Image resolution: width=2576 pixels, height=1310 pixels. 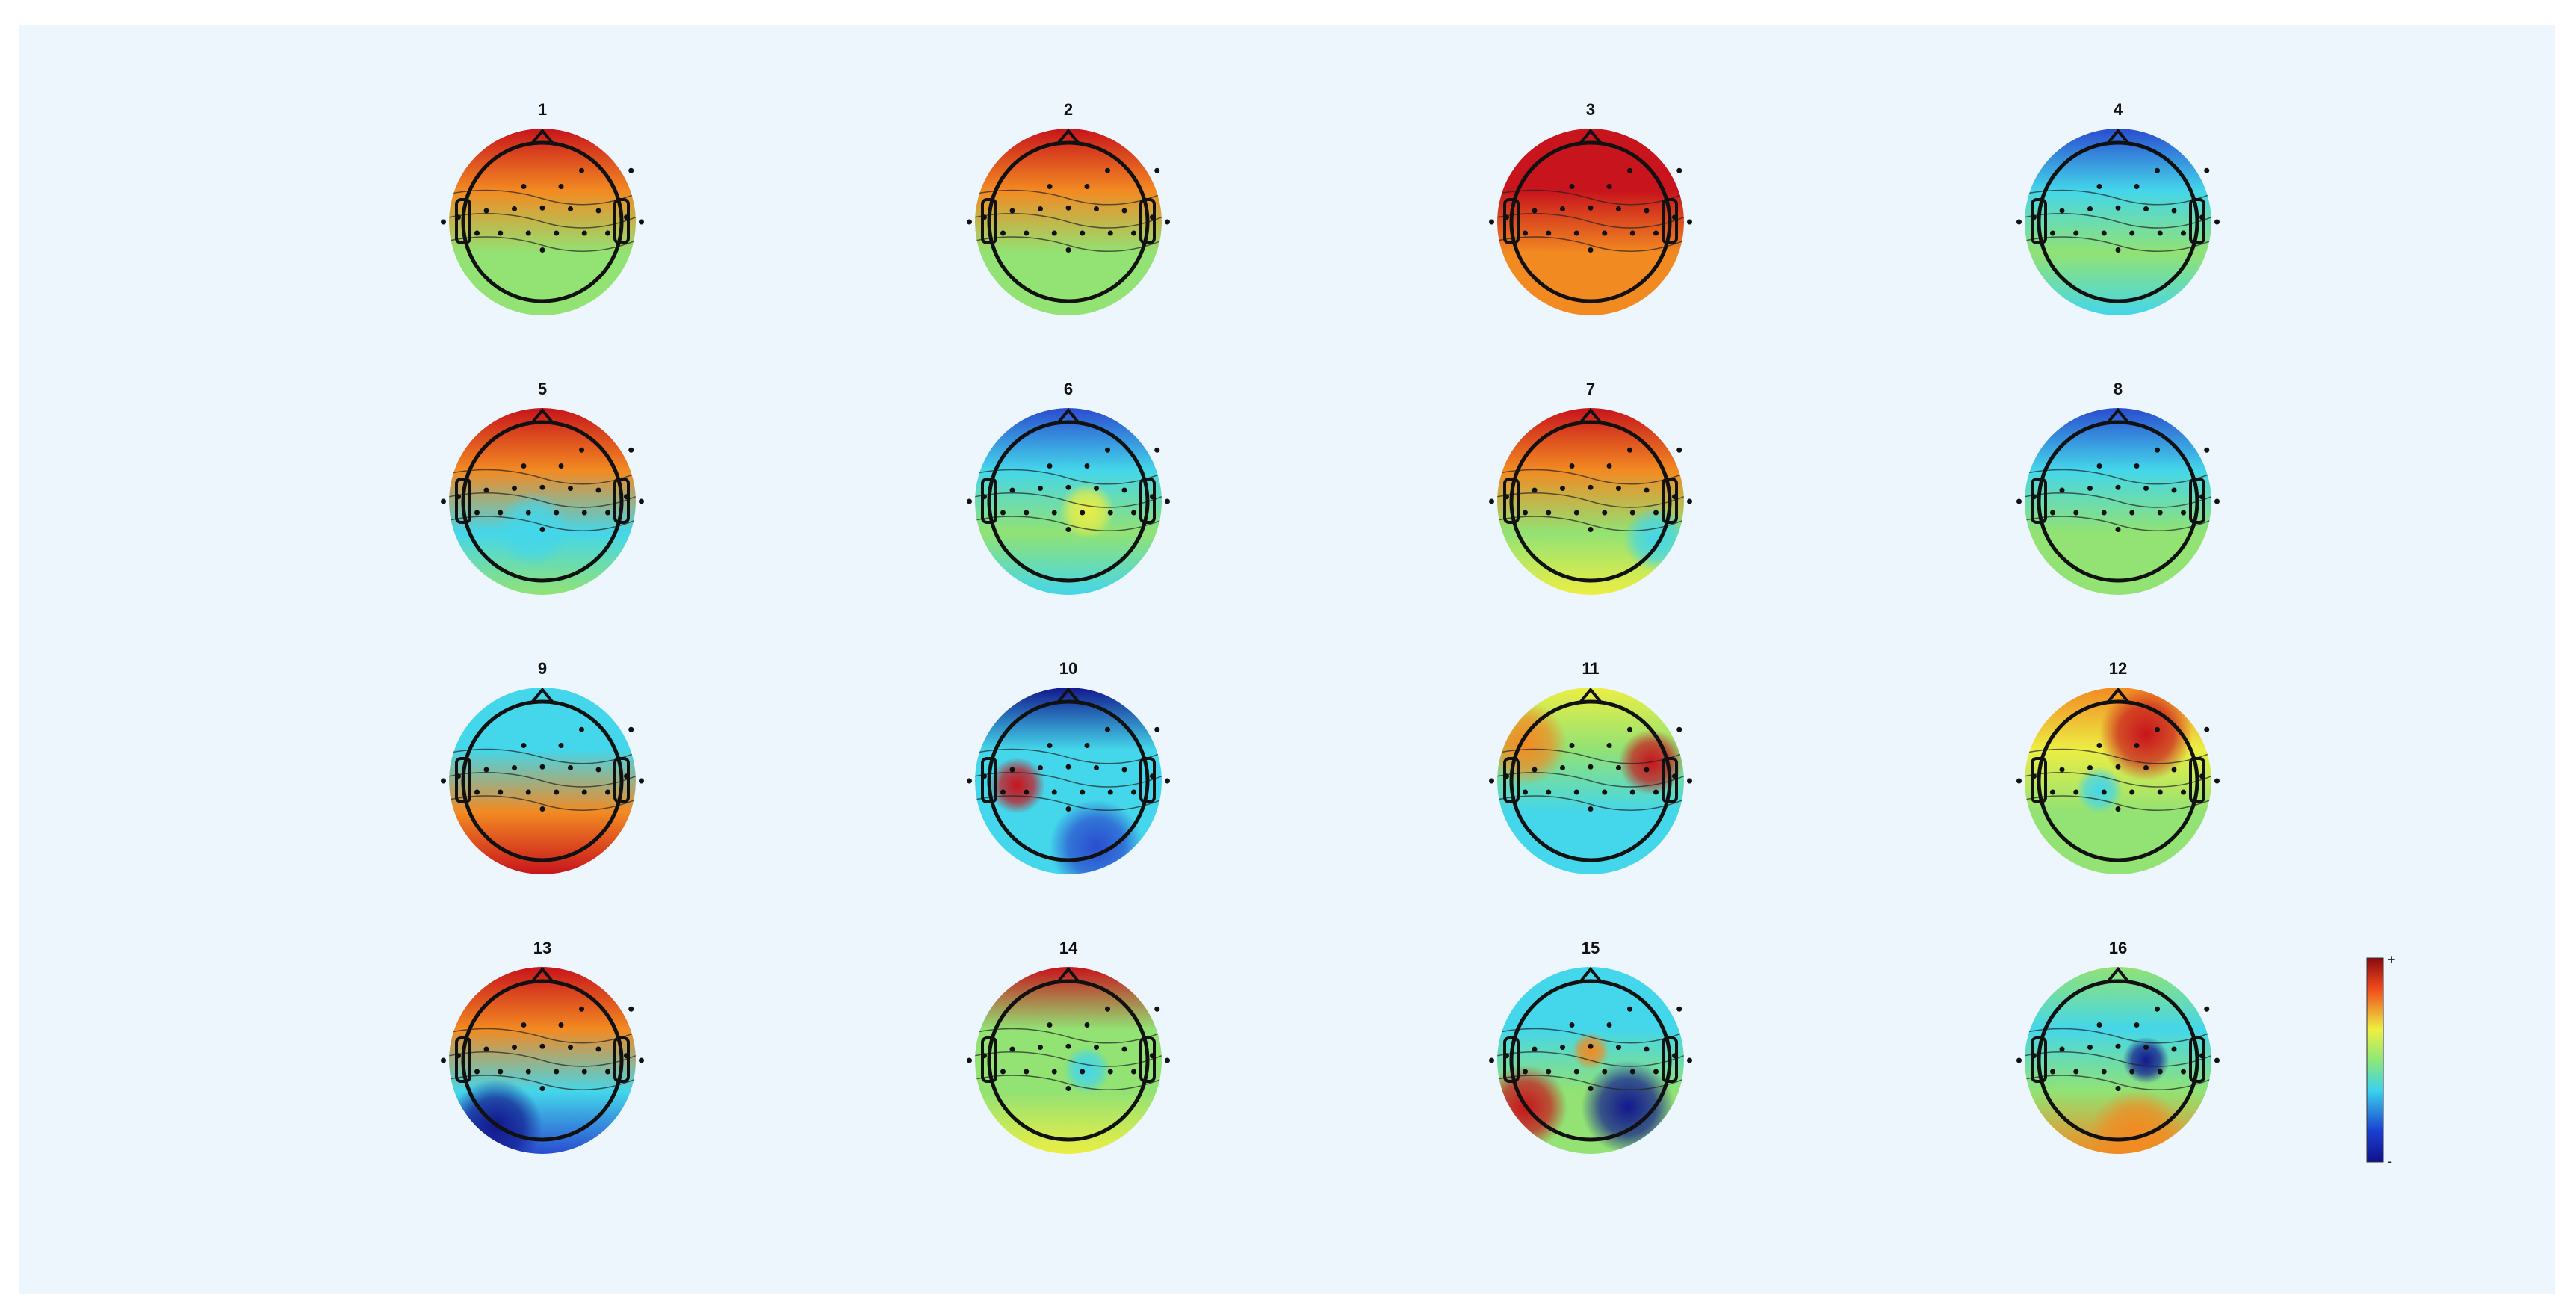 What do you see at coordinates (1590, 222) in the screenshot?
I see `head-outline` at bounding box center [1590, 222].